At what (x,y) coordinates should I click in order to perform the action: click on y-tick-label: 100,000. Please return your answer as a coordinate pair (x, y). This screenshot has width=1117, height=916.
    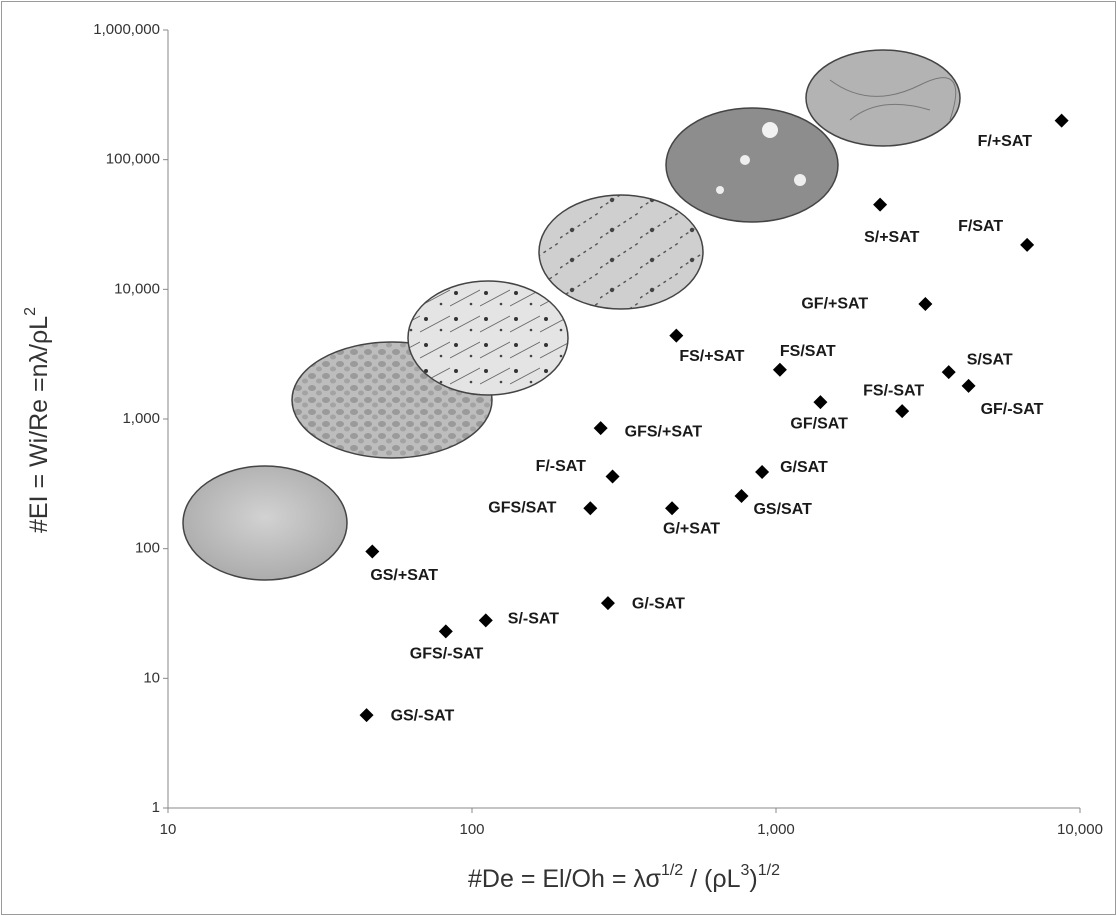
    Looking at the image, I should click on (133, 159).